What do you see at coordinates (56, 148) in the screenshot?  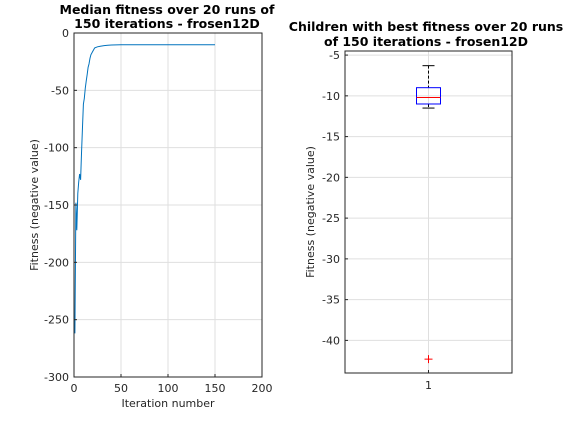 I see `y-tick-label: -100` at bounding box center [56, 148].